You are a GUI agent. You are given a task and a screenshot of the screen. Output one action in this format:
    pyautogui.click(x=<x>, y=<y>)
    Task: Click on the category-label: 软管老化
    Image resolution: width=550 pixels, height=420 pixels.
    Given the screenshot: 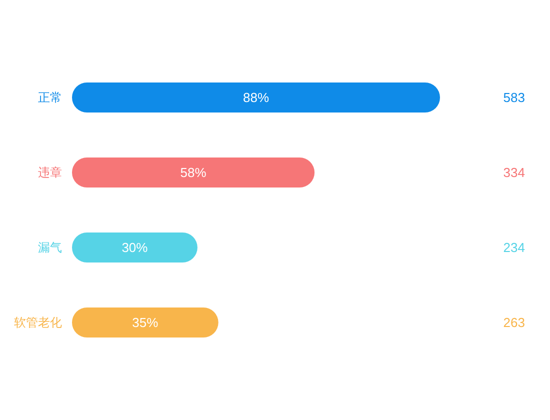 What is the action you would take?
    pyautogui.click(x=38, y=323)
    